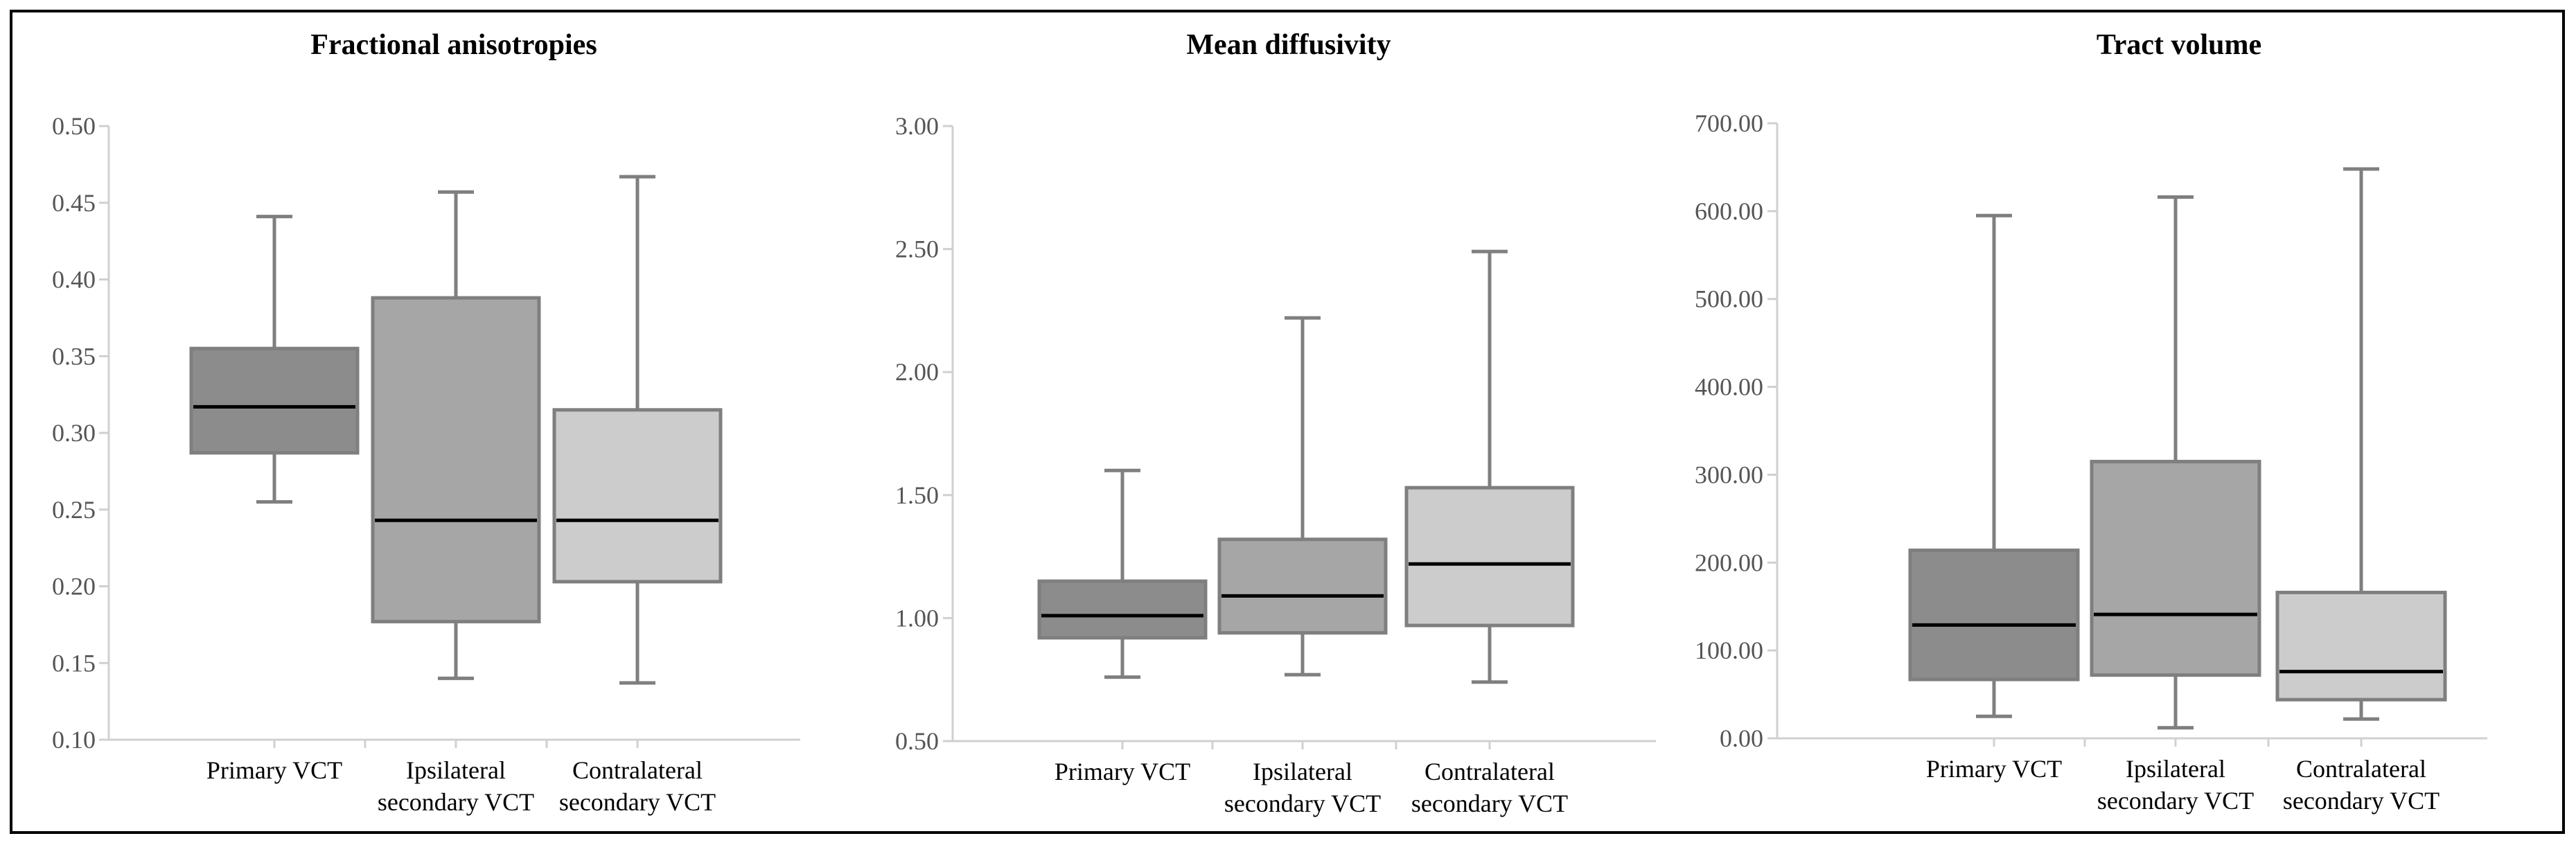  Describe the element at coordinates (1729, 123) in the screenshot. I see `y-tick-label: 700.00` at that location.